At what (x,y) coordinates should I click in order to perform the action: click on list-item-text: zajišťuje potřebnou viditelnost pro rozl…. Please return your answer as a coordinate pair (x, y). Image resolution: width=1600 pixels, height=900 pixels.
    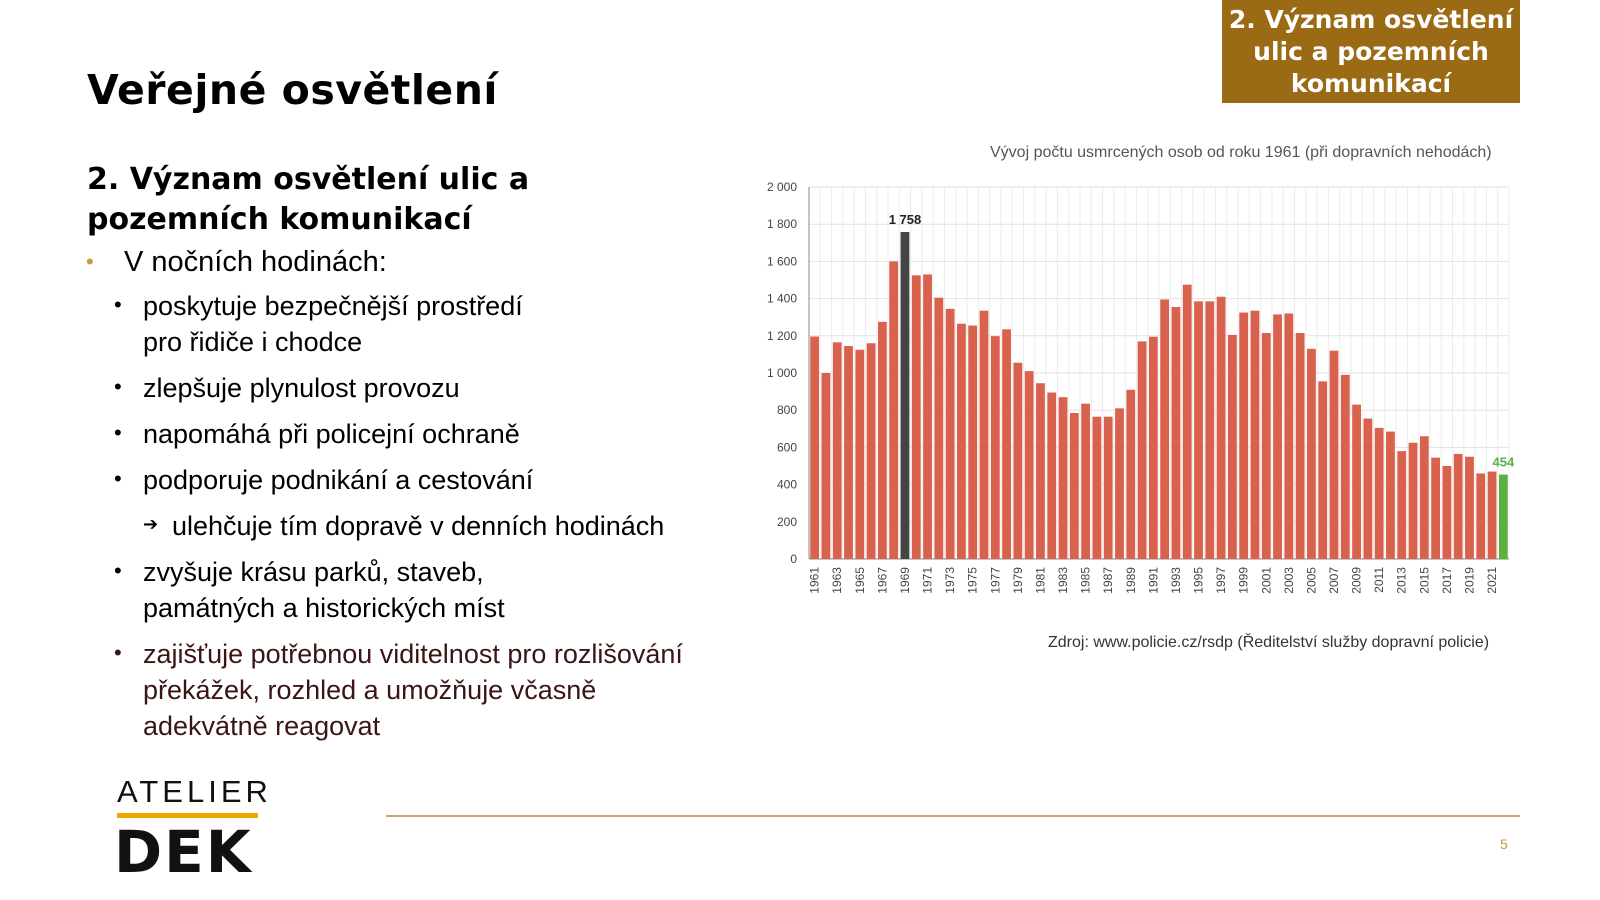
    Looking at the image, I should click on (413, 654).